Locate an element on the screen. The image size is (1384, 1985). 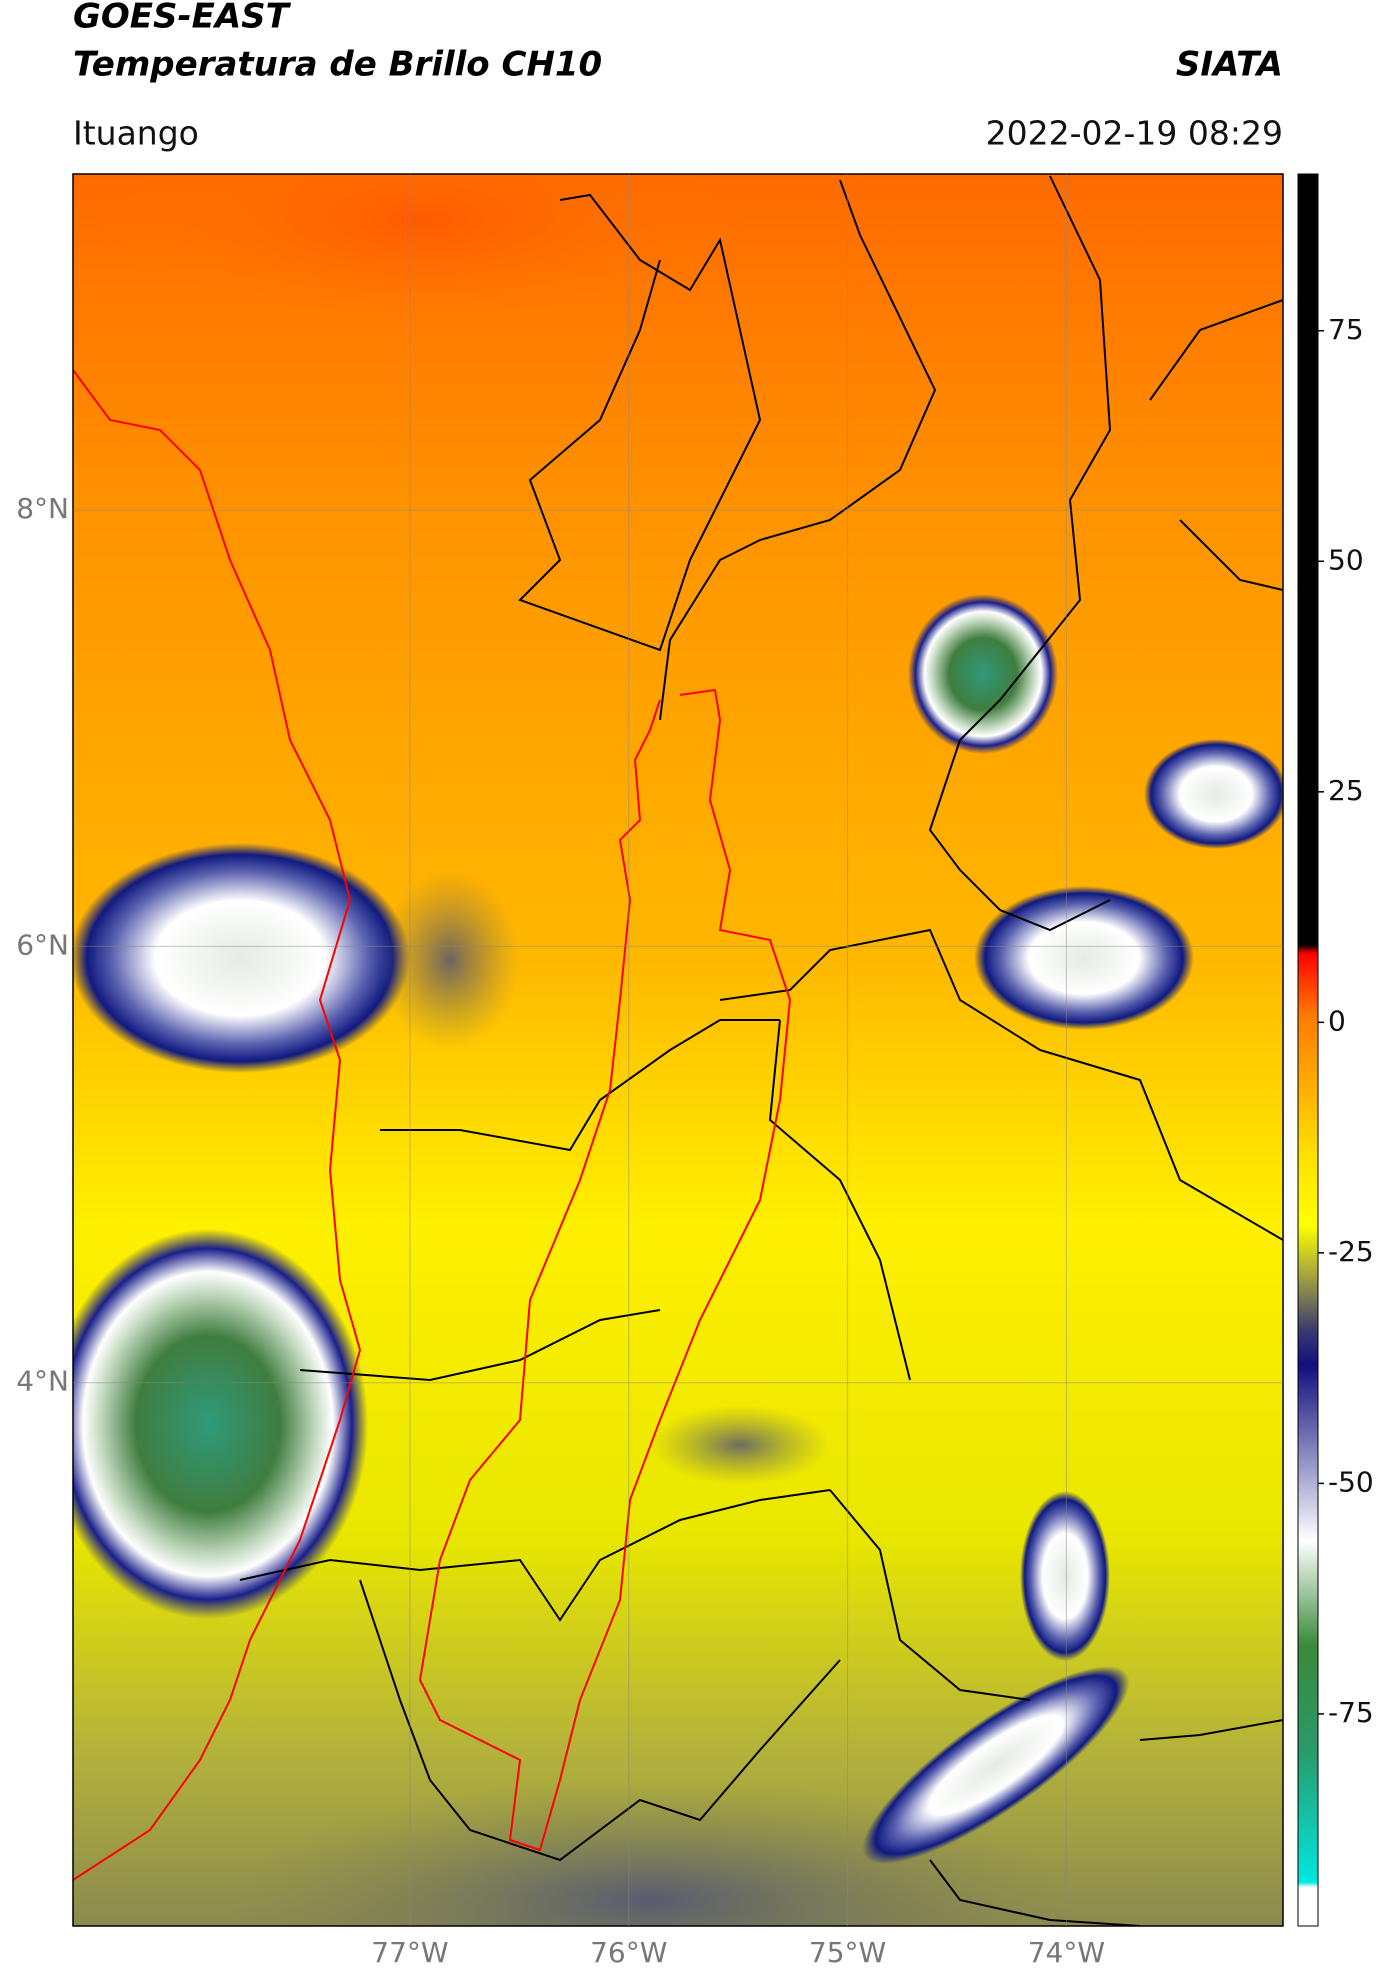
colorbar-tick-label: 50 is located at coordinates (1346, 559).